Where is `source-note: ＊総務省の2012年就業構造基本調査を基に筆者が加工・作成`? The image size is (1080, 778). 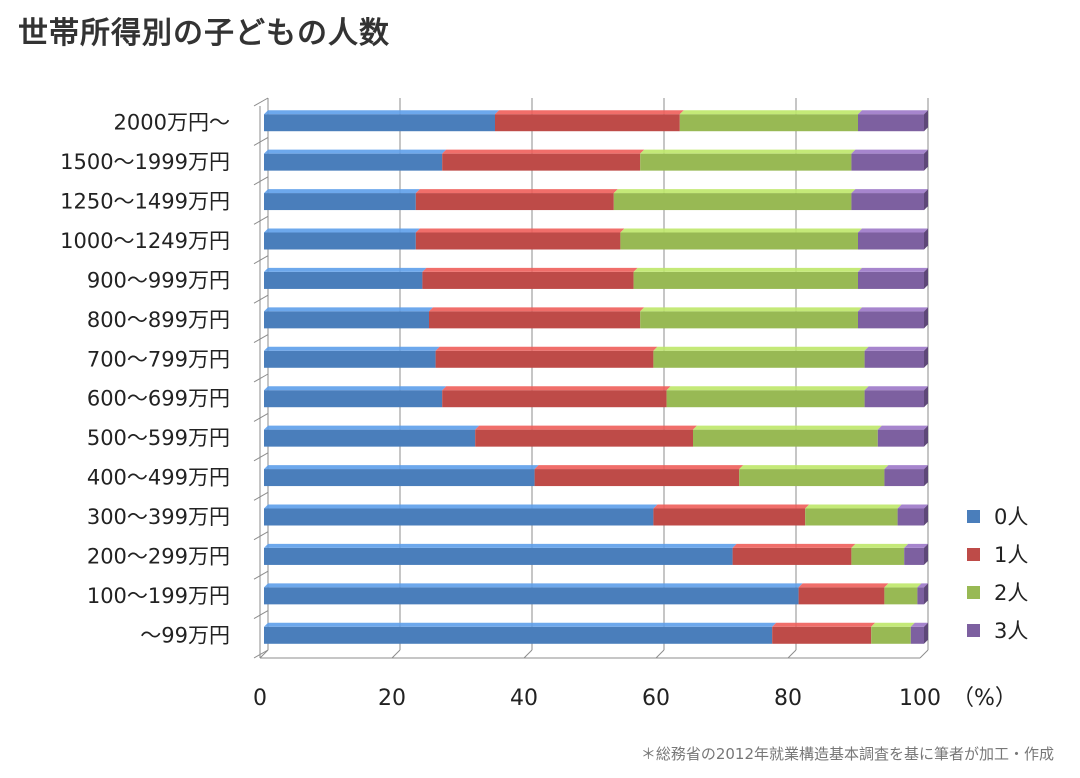 source-note: ＊総務省の2012年就業構造基本調査を基に筆者が加工・作成 is located at coordinates (847, 754).